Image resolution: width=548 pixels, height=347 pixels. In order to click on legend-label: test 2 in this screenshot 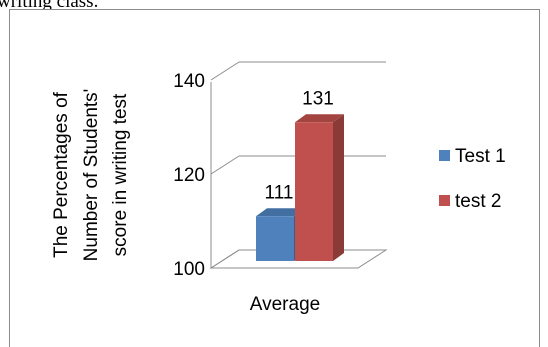, I will do `click(478, 201)`.